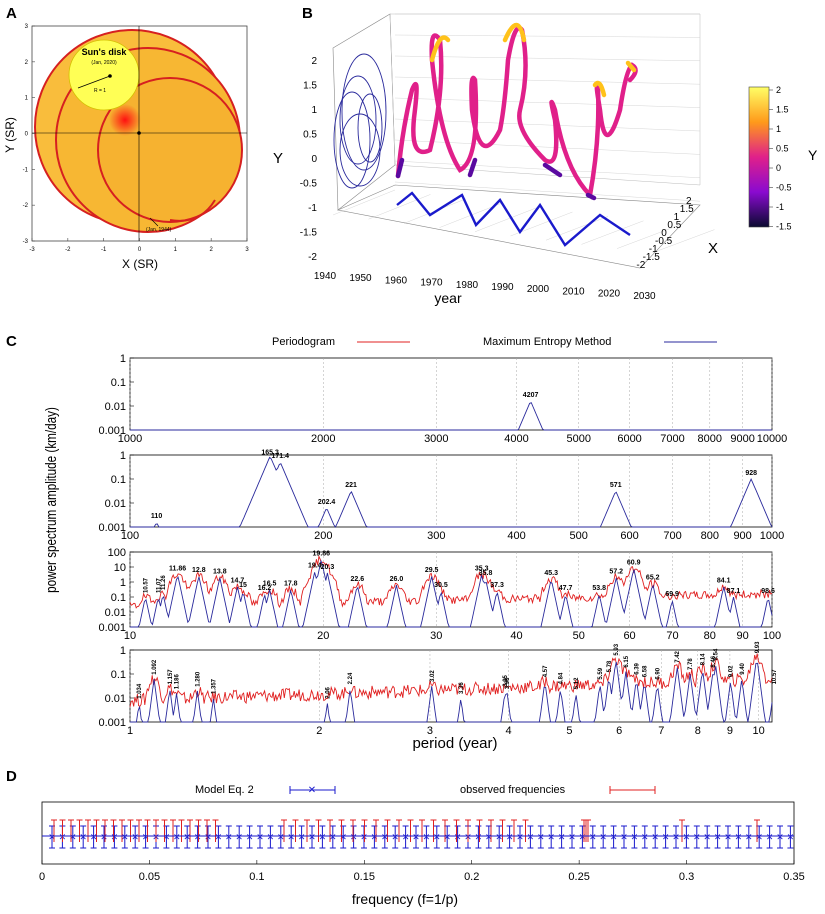  Describe the element at coordinates (689, 201) in the screenshot. I see `b-xtick-label: 2` at that location.